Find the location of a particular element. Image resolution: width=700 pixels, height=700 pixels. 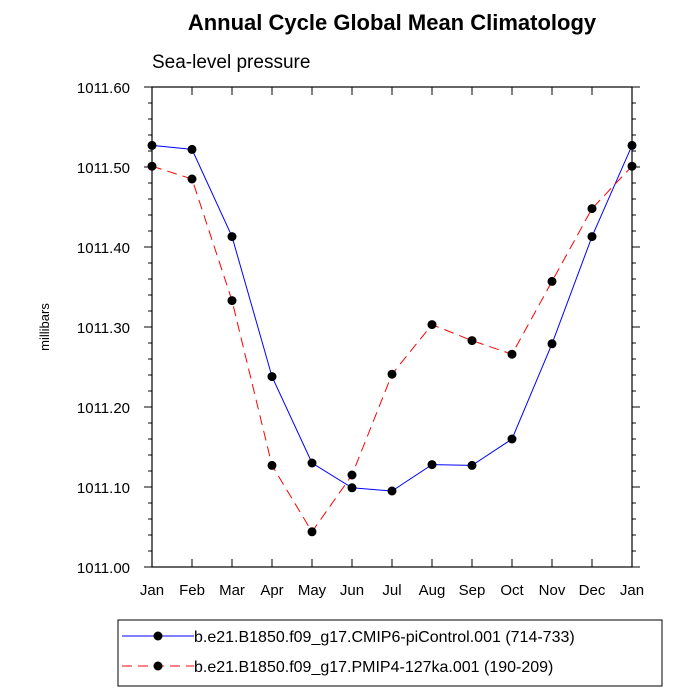

legend-box is located at coordinates (390, 653).